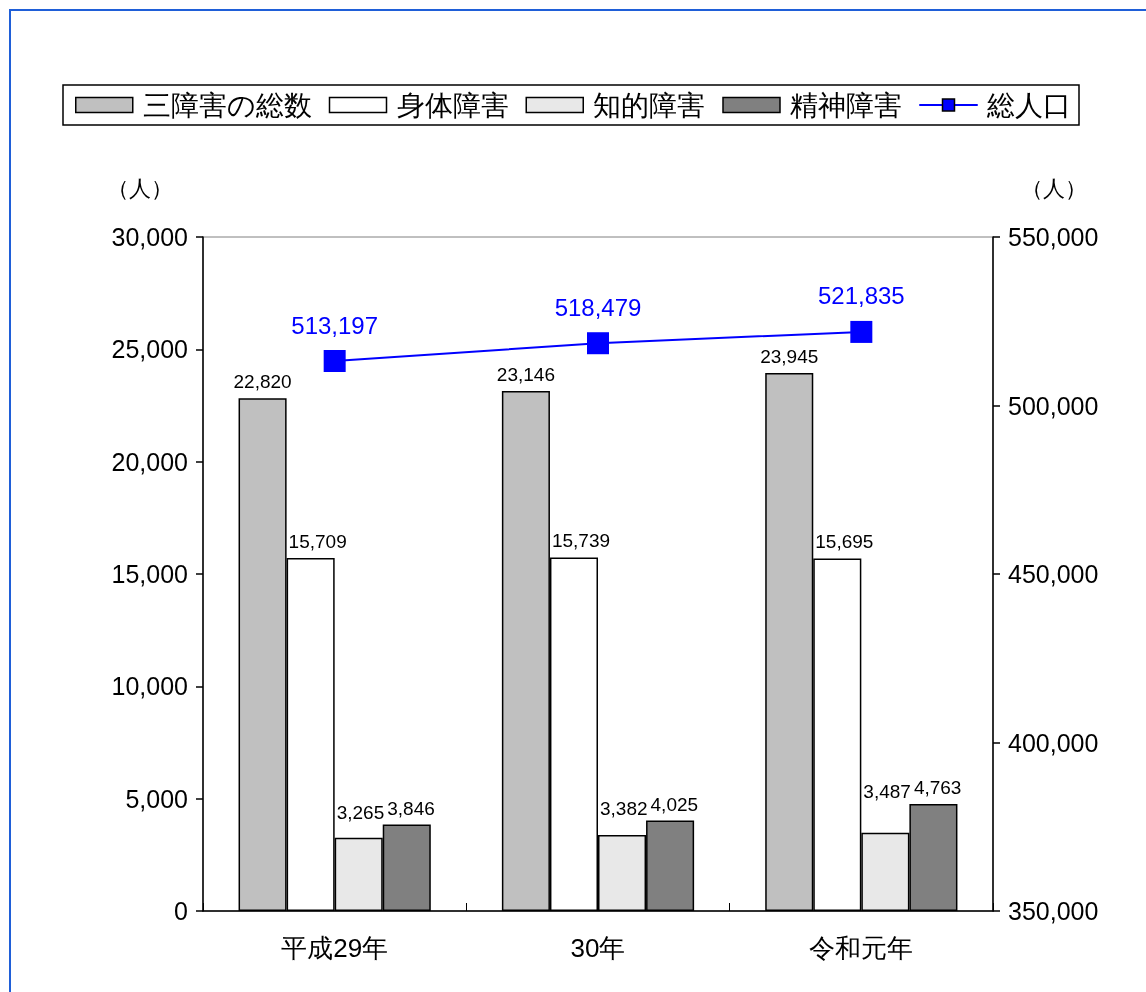  What do you see at coordinates (674, 804) in the screenshot?
I see `data-label: 4,025` at bounding box center [674, 804].